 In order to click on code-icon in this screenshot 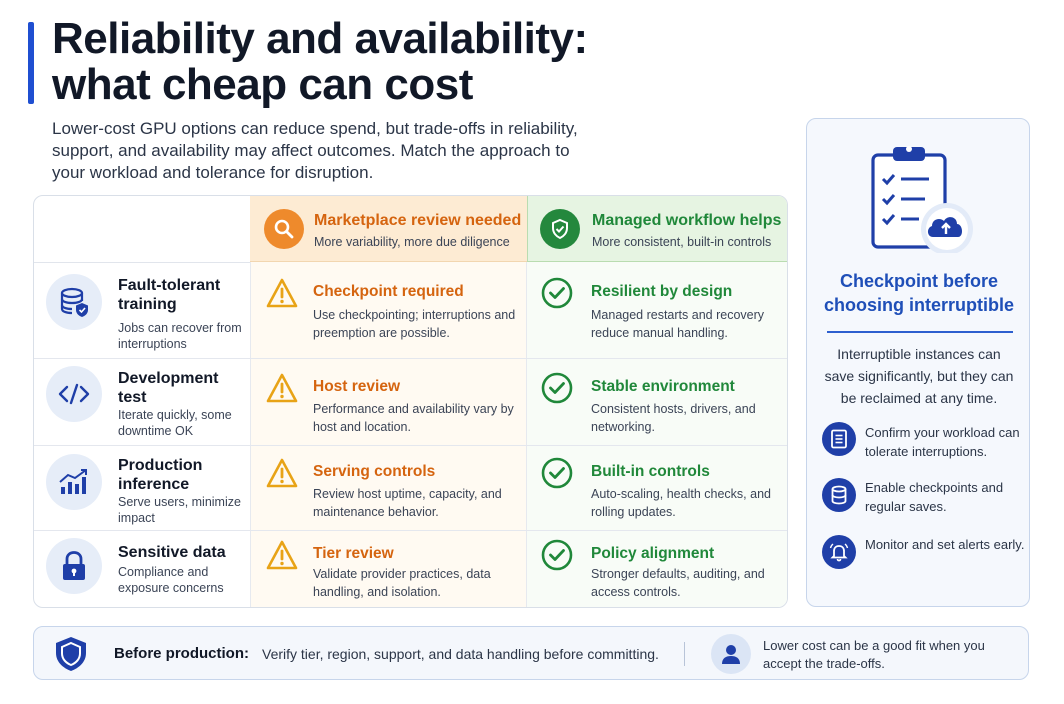, I will do `click(74, 394)`.